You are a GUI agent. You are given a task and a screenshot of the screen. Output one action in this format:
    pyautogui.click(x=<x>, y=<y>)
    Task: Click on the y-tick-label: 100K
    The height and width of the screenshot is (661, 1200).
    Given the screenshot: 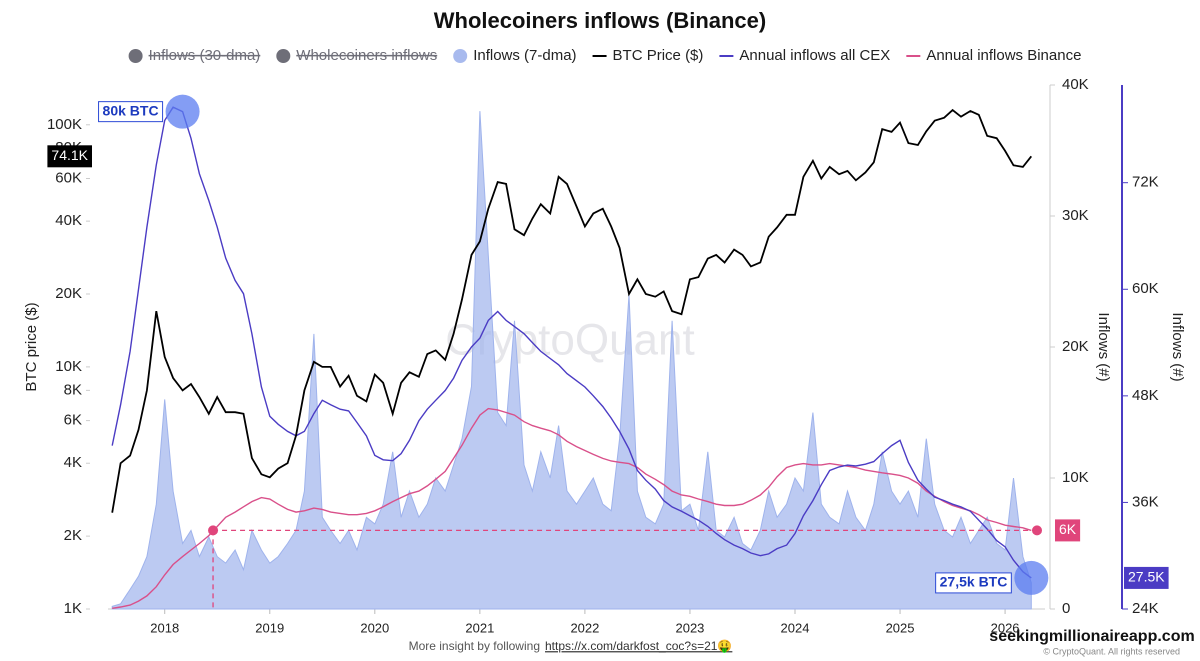 What is the action you would take?
    pyautogui.click(x=64, y=124)
    